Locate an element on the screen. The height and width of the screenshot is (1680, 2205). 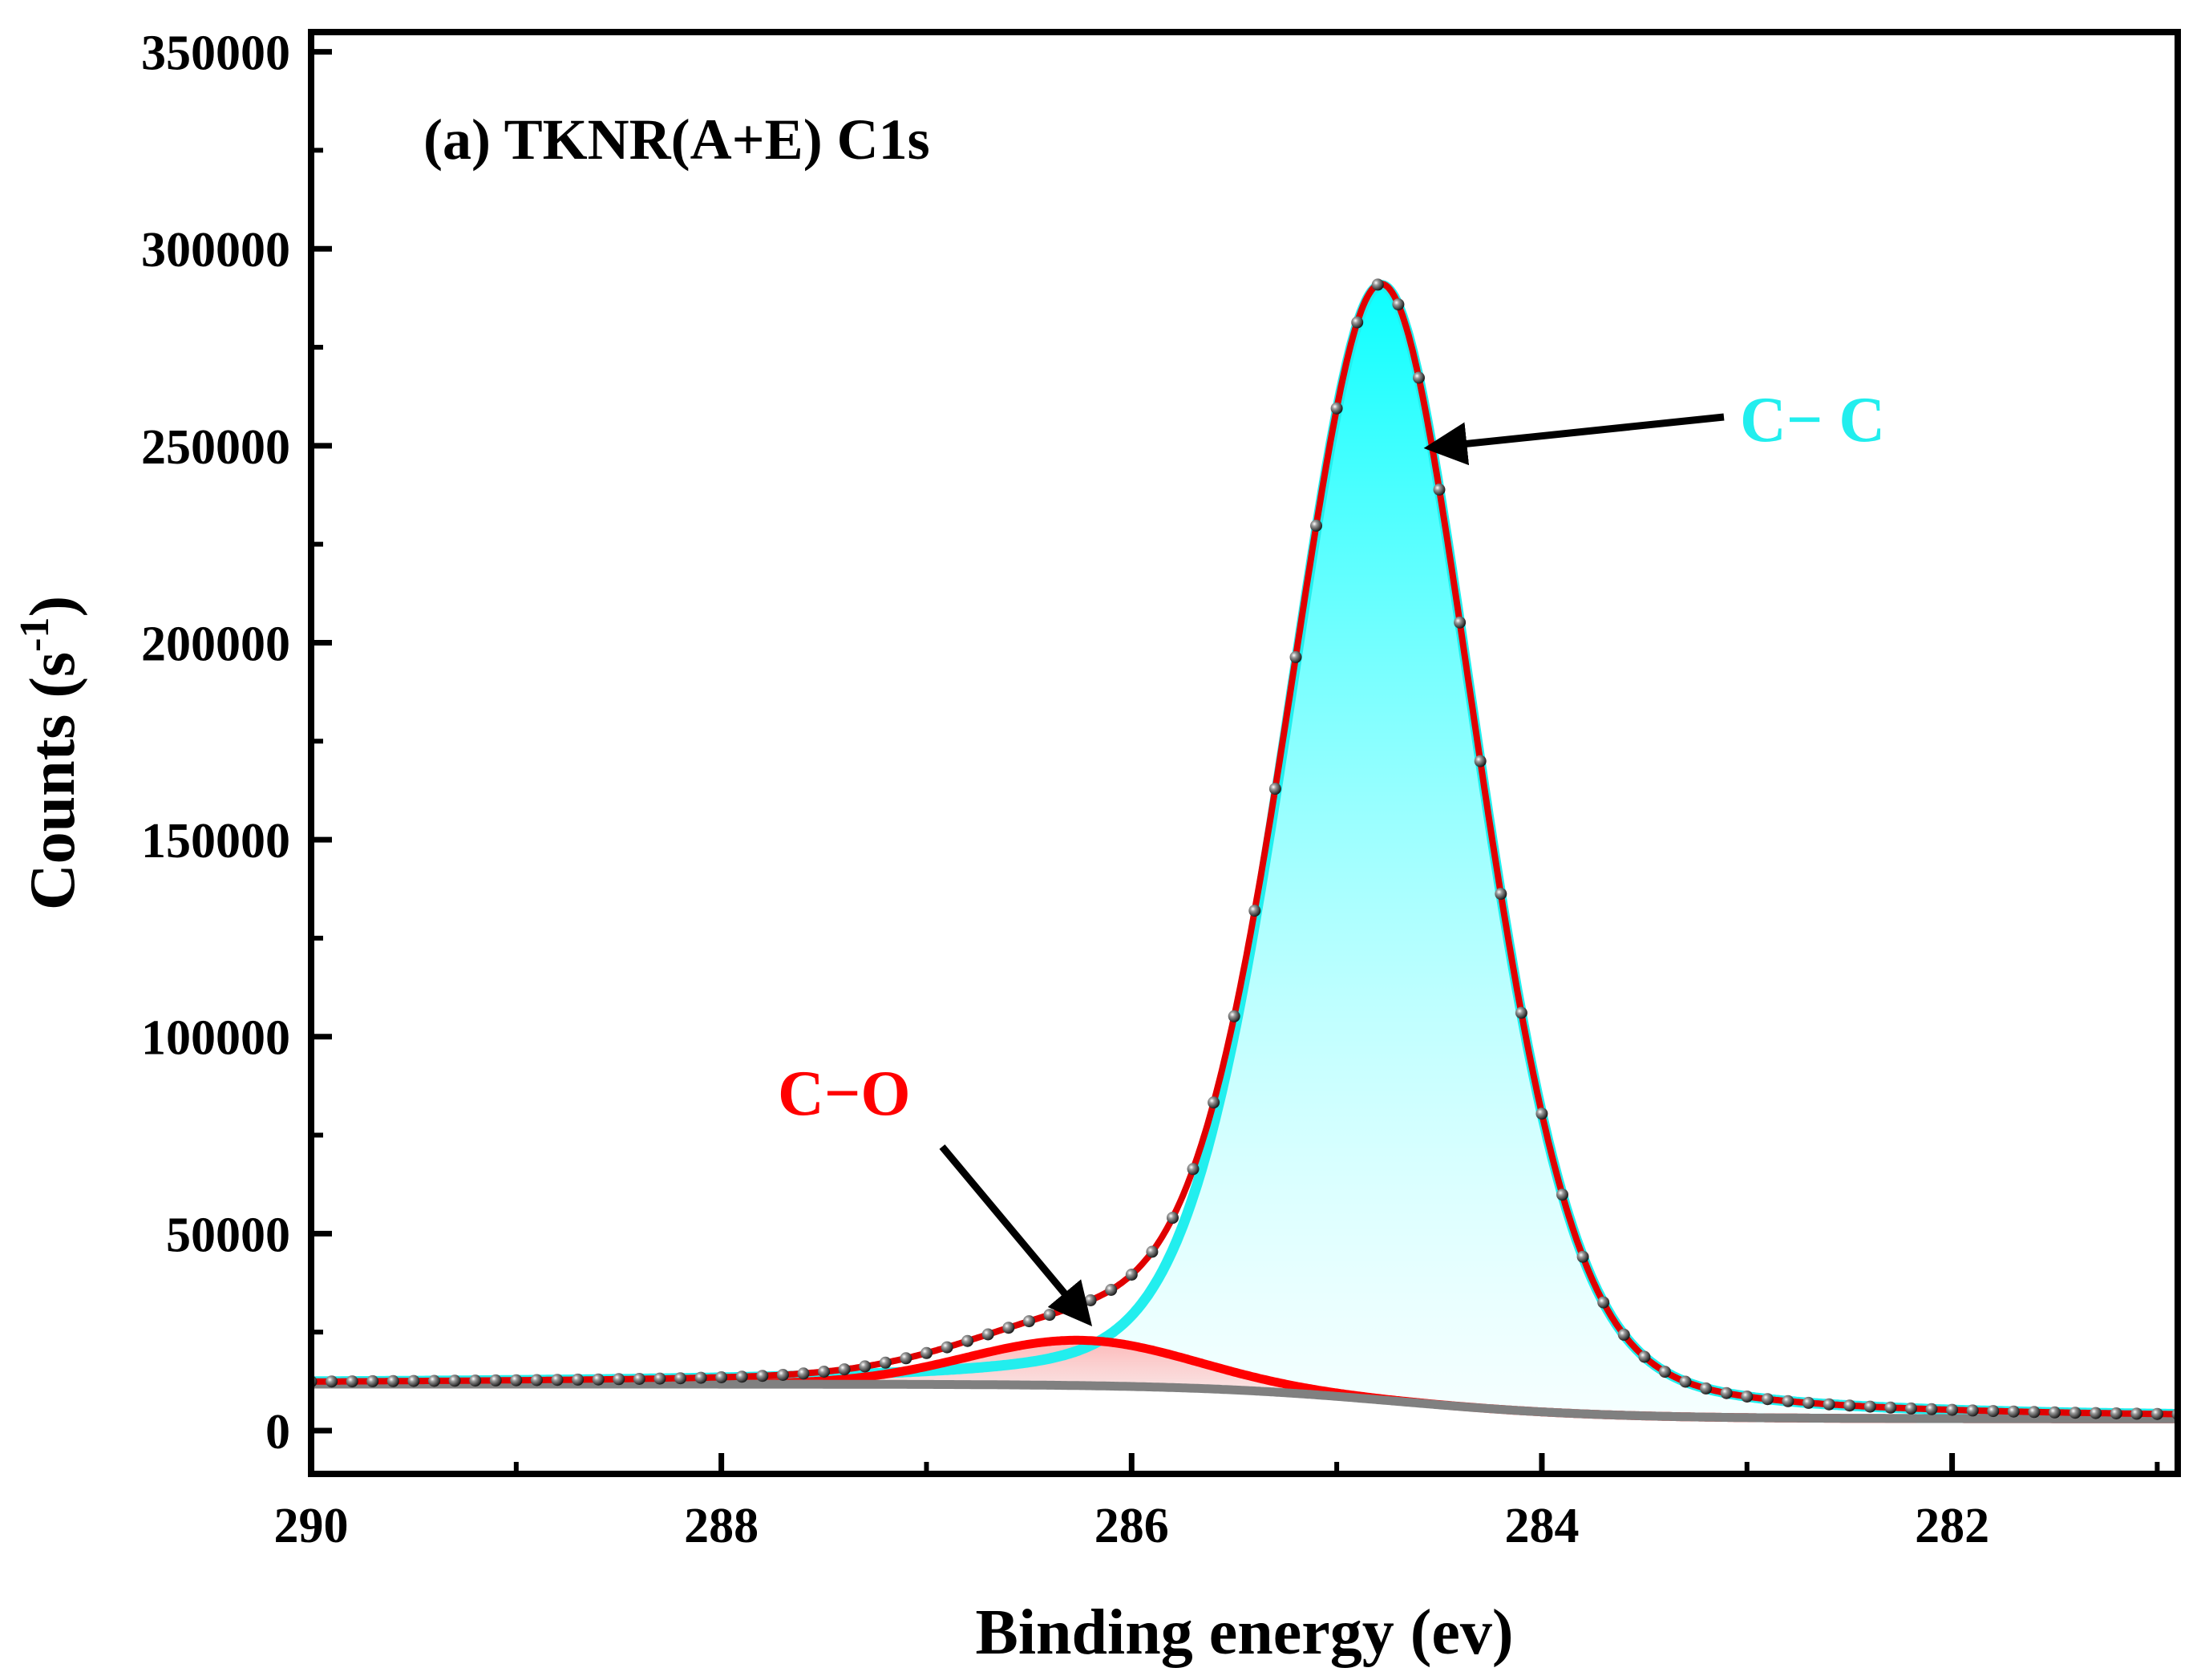
y-axis-label-main: Counts (s is located at coordinates (53, 781).